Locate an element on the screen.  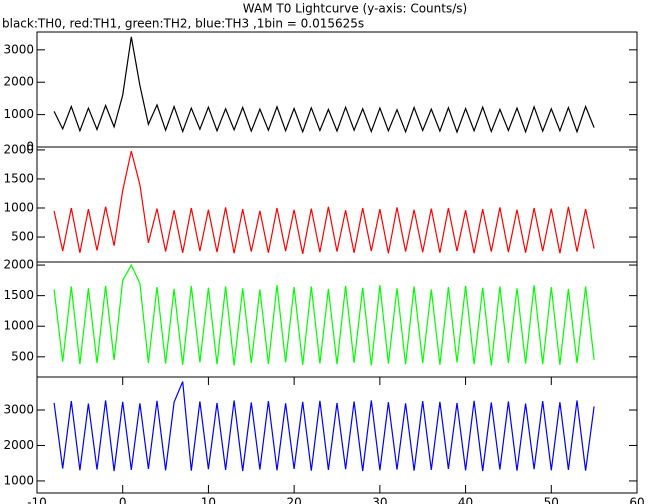
x-tick-label: 50 is located at coordinates (551, 500).